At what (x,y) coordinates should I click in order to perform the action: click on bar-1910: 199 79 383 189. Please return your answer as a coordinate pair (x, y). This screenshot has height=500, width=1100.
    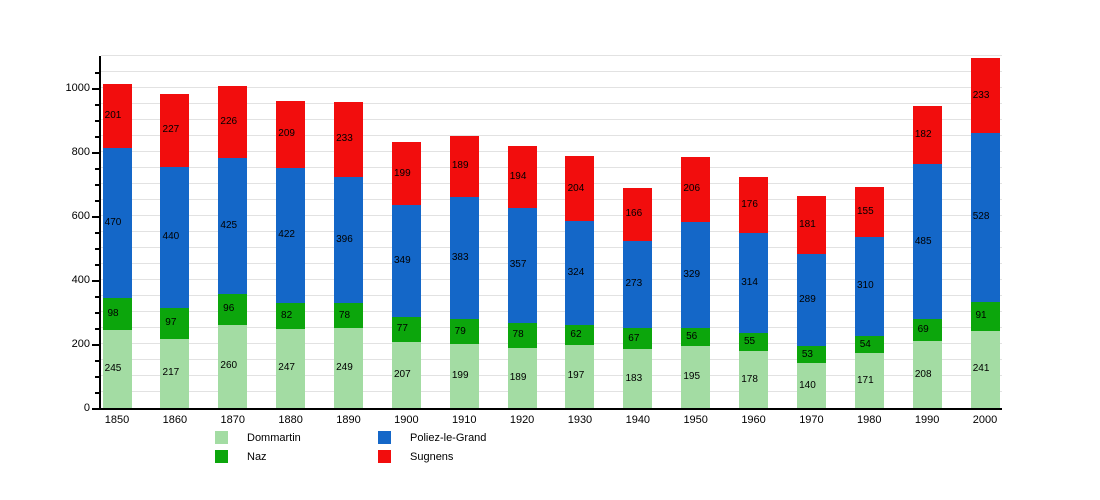
    Looking at the image, I should click on (464, 272).